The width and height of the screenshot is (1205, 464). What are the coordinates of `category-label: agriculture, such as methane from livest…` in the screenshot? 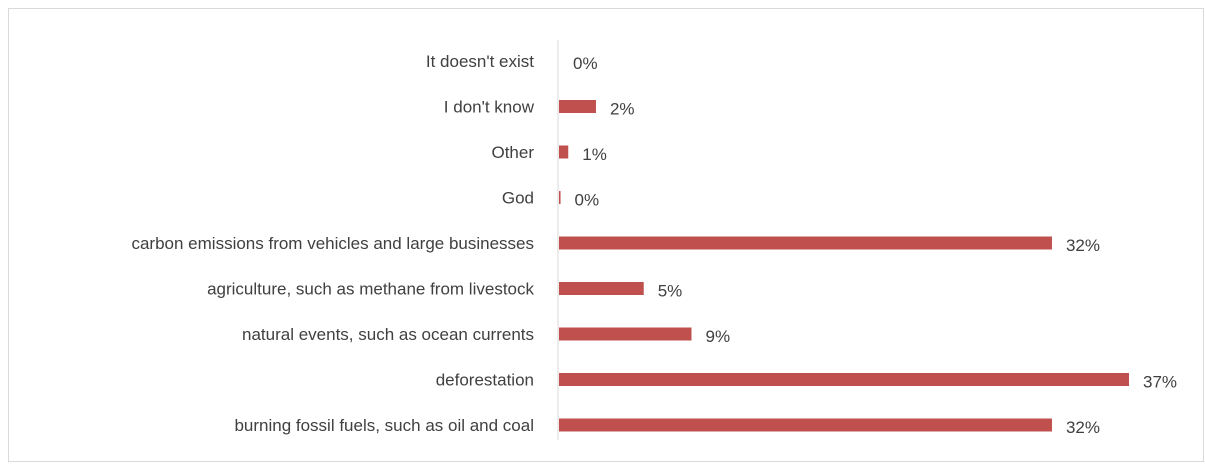 It's located at (370, 289).